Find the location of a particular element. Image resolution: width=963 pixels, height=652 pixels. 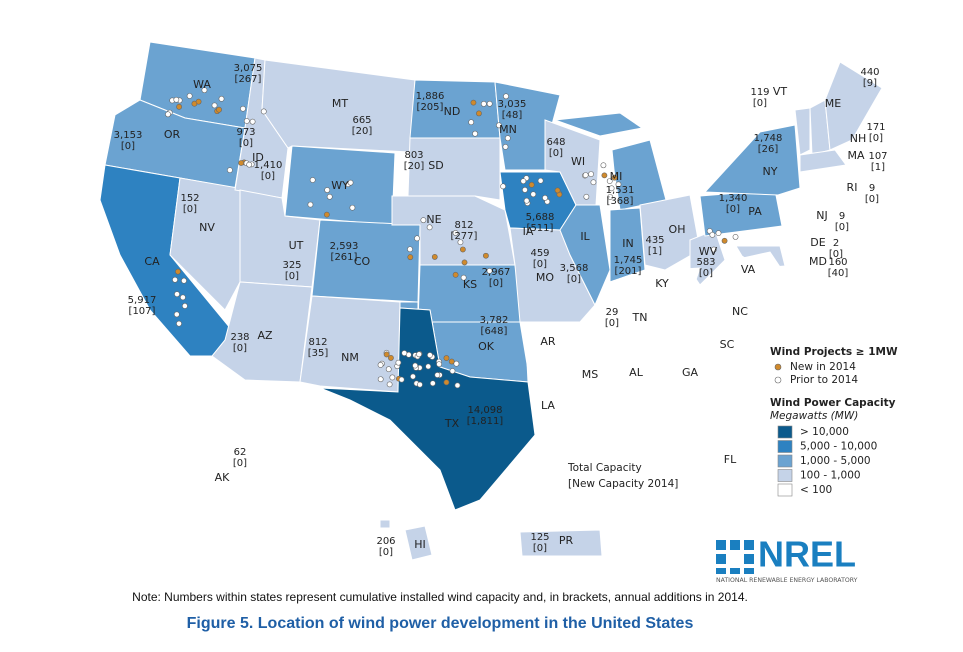

state-abbr: ND is located at coordinates (452, 111).